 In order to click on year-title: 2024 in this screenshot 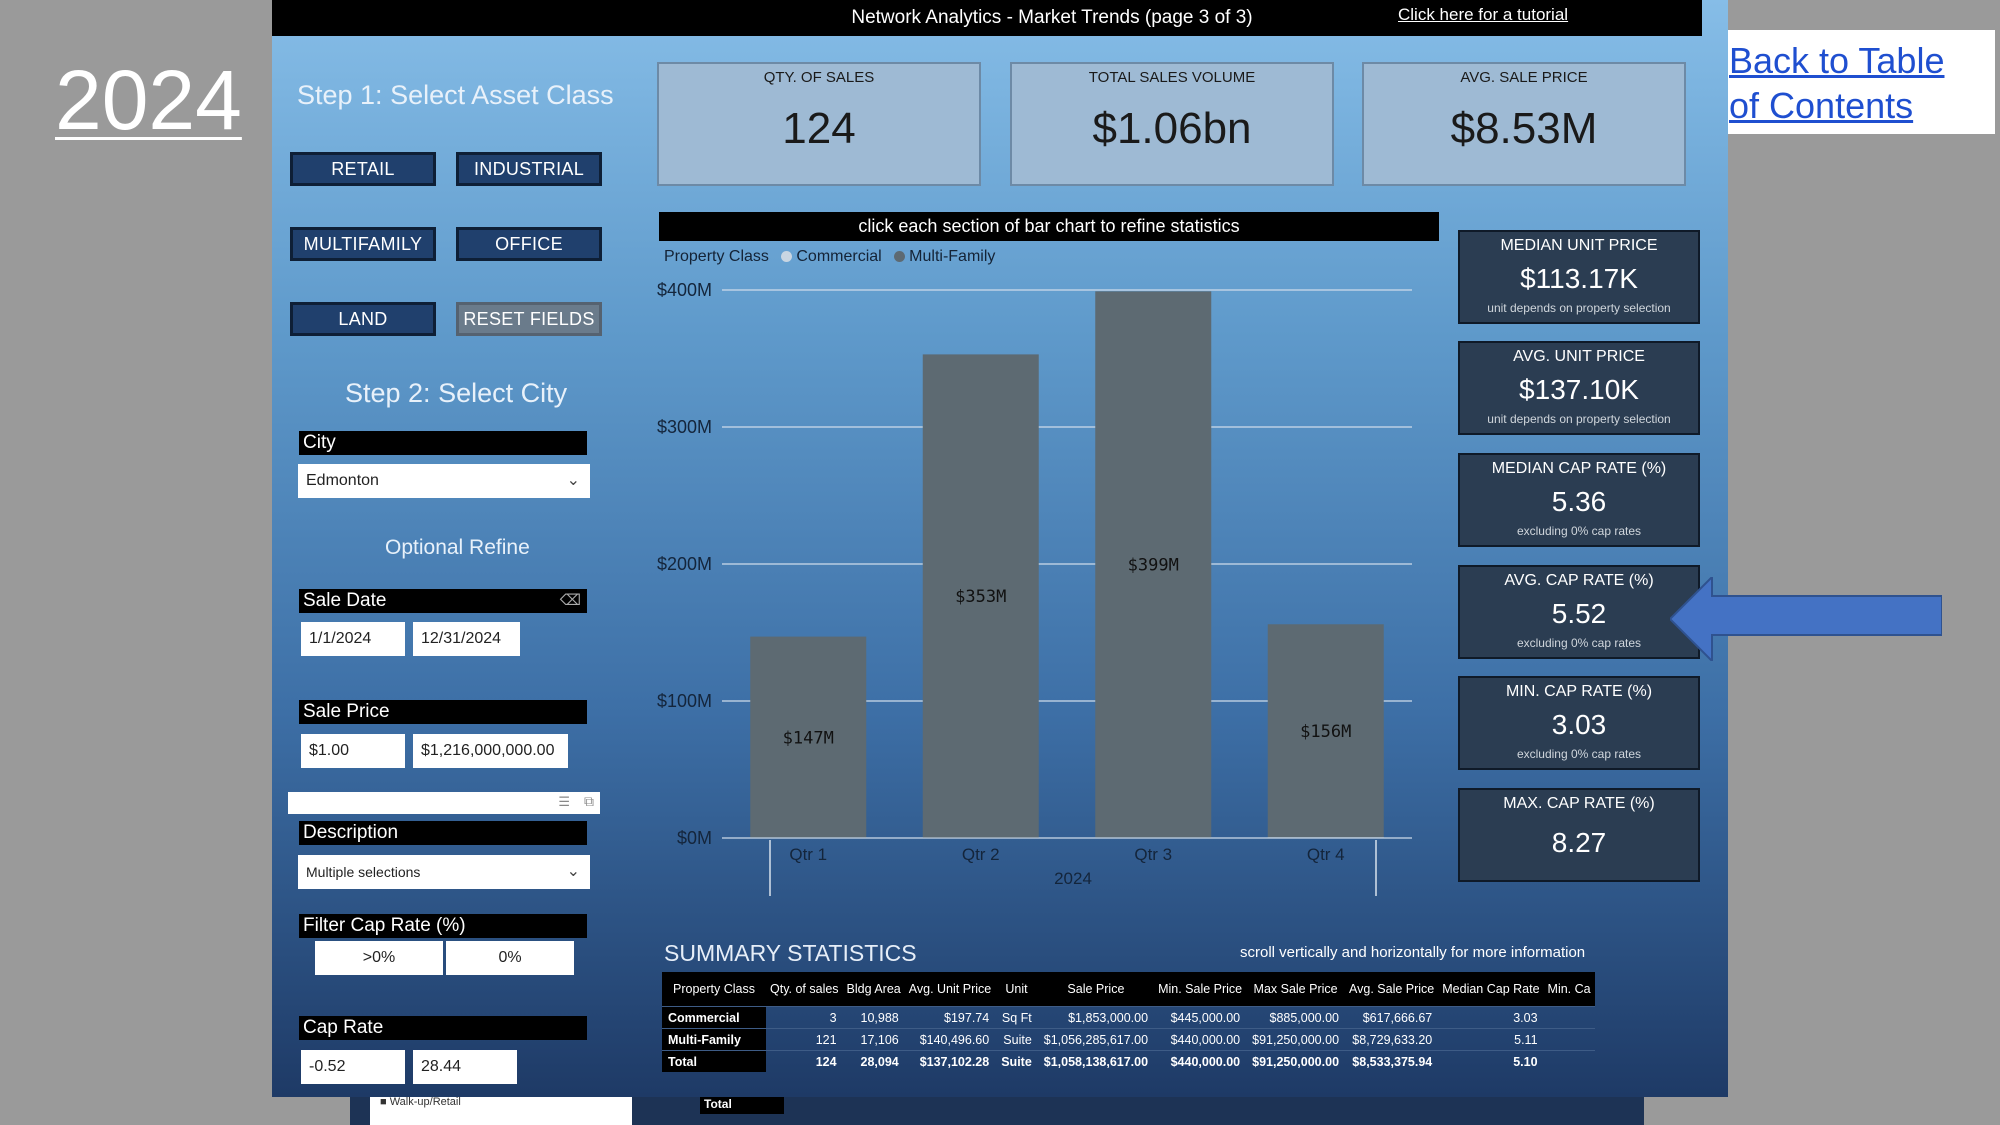, I will do `click(148, 100)`.